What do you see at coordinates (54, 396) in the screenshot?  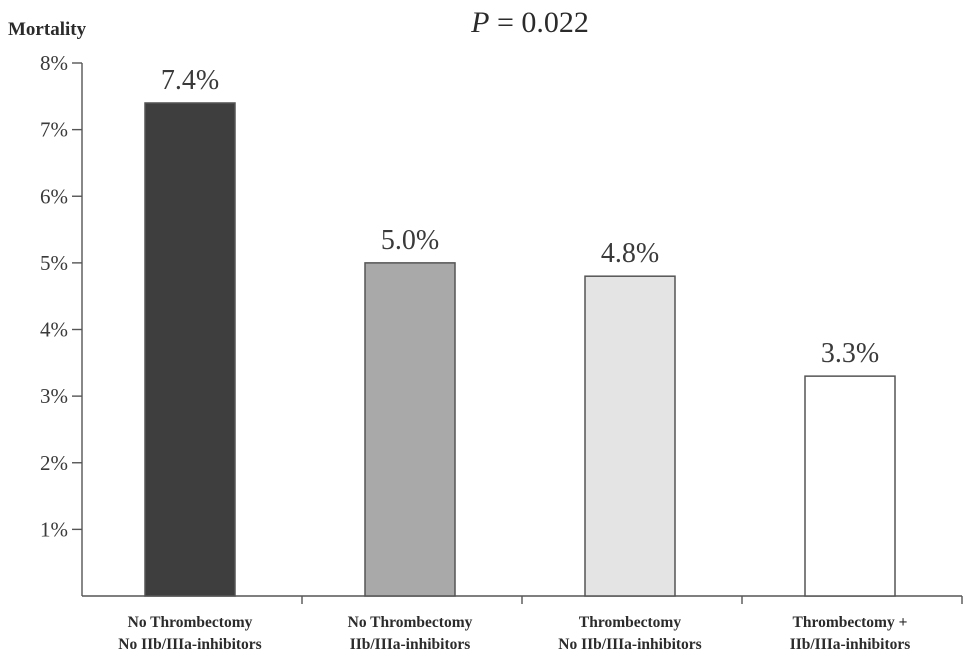 I see `y-tick-label: 3%` at bounding box center [54, 396].